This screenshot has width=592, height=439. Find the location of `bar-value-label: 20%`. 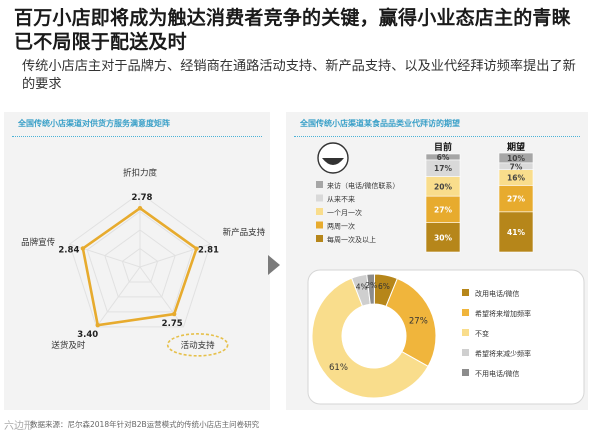

bar-value-label: 20% is located at coordinates (443, 186).